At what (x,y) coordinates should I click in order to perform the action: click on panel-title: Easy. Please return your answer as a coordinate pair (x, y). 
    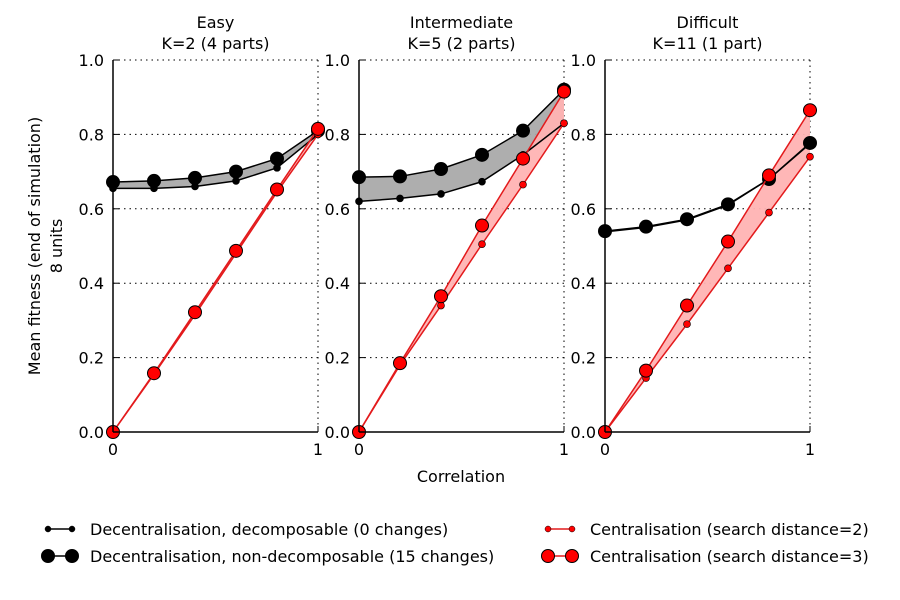
    Looking at the image, I should click on (216, 22).